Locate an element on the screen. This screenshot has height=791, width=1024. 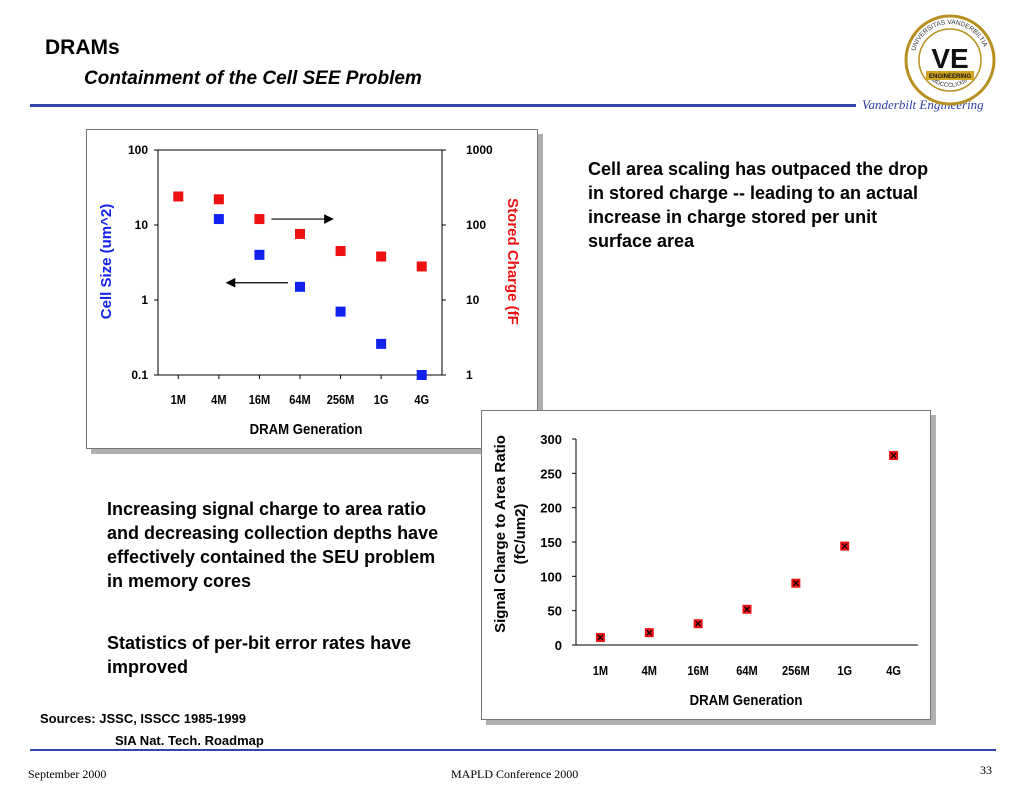
y-tick-label: 100 is located at coordinates (551, 576).